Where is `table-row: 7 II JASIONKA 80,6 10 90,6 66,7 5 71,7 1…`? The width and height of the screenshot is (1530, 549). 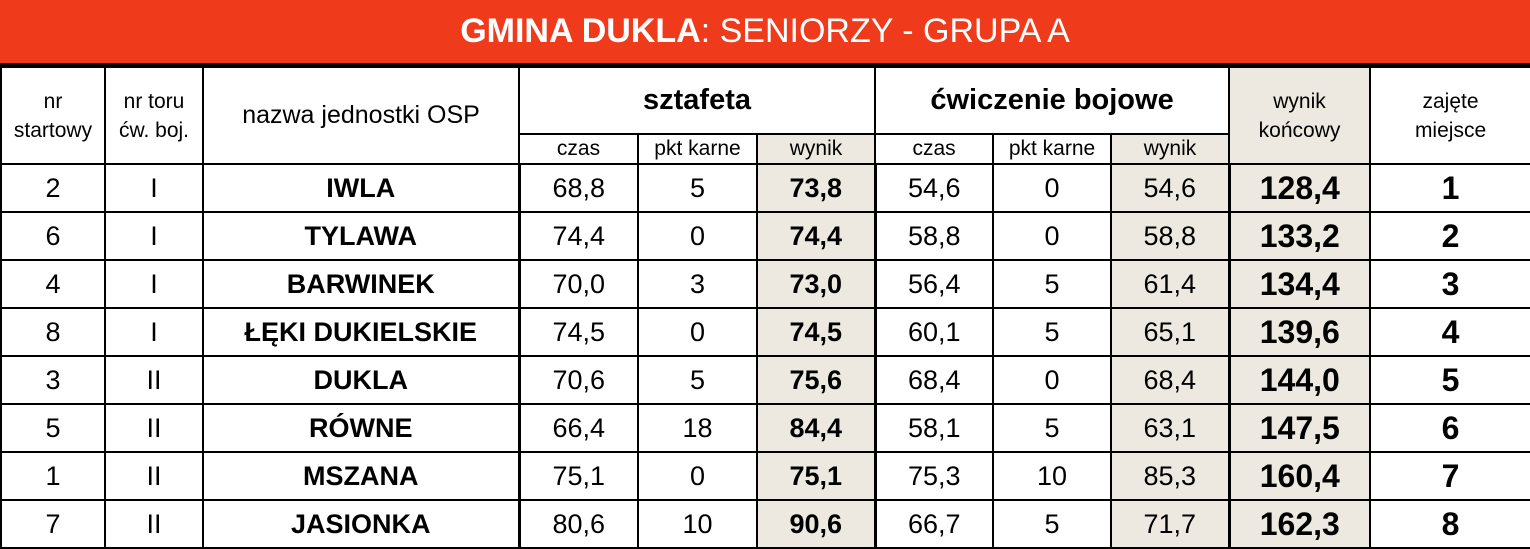 table-row: 7 II JASIONKA 80,6 10 90,6 66,7 5 71,7 1… is located at coordinates (765, 524).